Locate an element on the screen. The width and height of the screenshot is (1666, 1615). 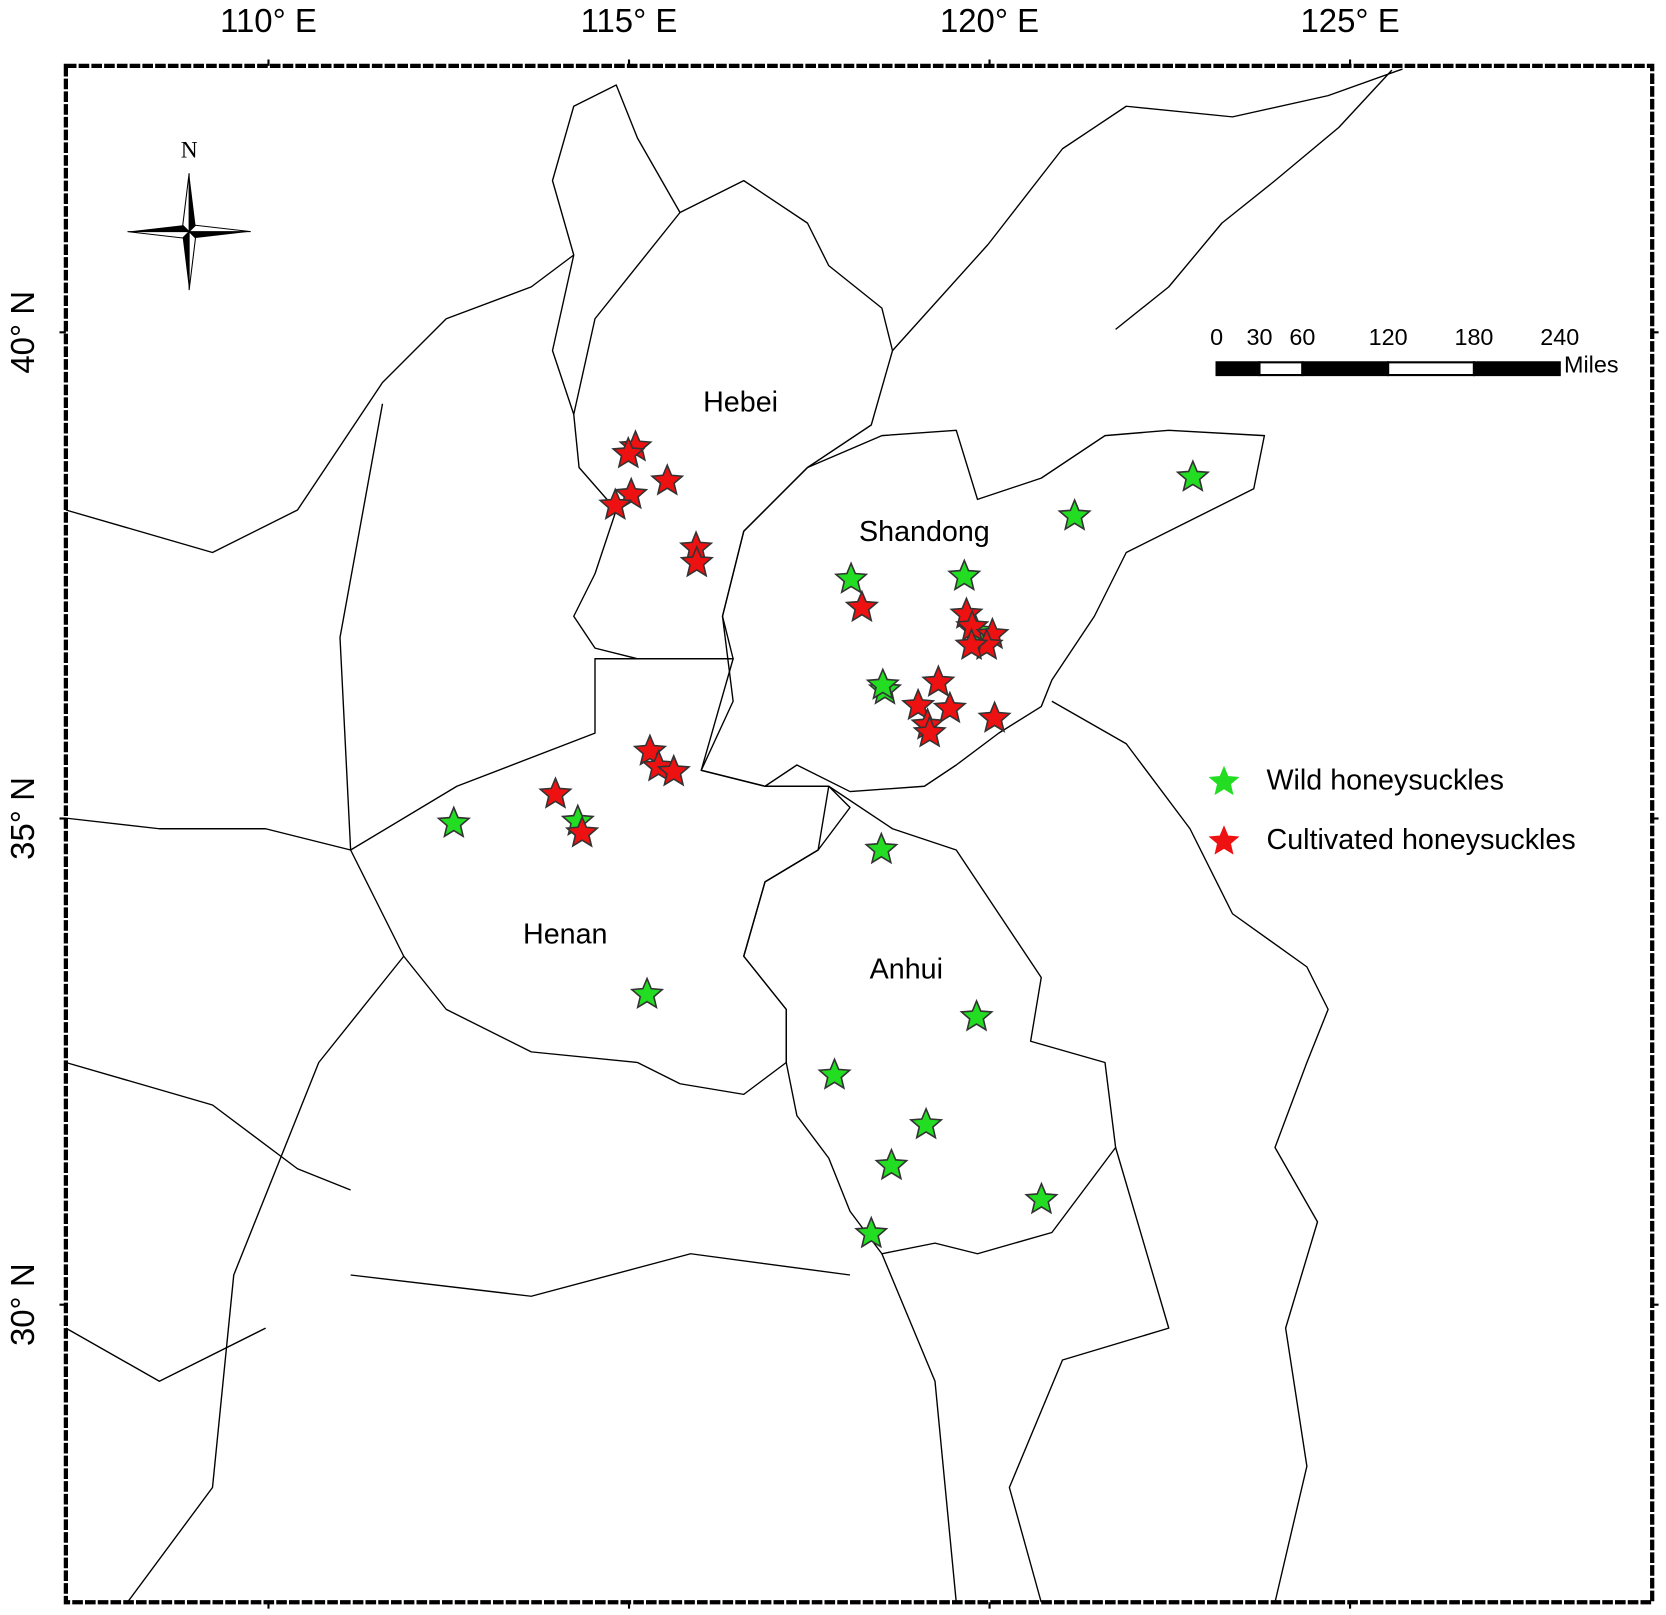
x-tick-label: 120° E is located at coordinates (989, 20).